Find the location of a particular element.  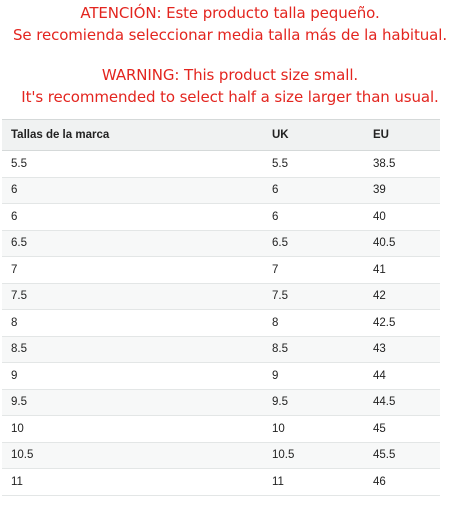

cell-brand-size: 5.5 is located at coordinates (132, 164).